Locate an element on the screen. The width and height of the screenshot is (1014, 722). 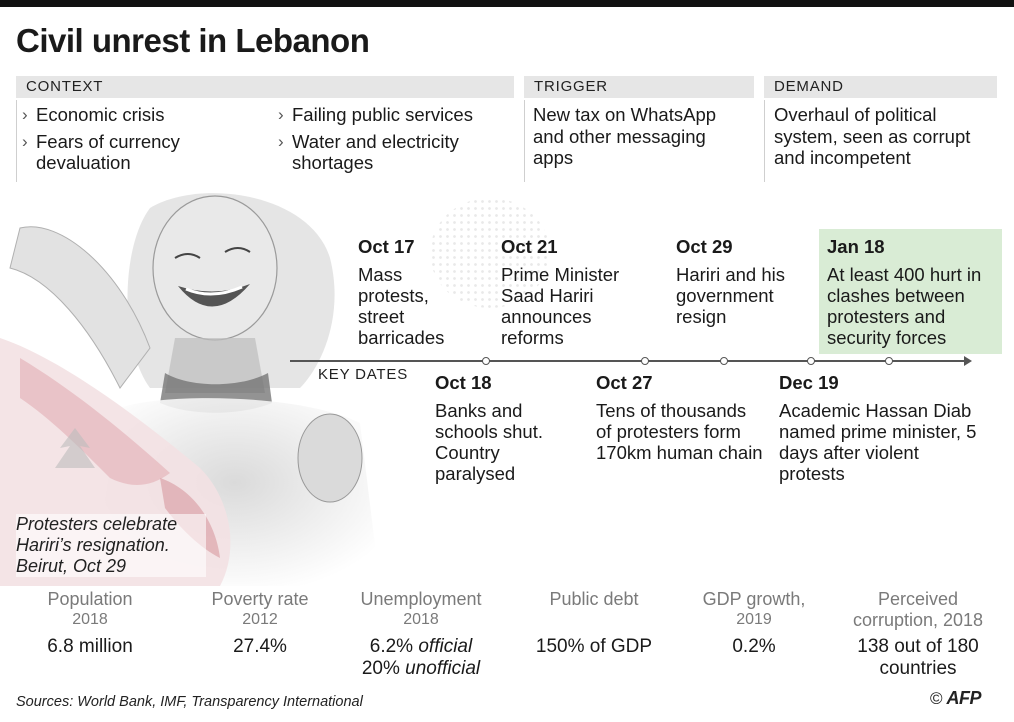
trigger-heading: Trigger is located at coordinates (639, 87).